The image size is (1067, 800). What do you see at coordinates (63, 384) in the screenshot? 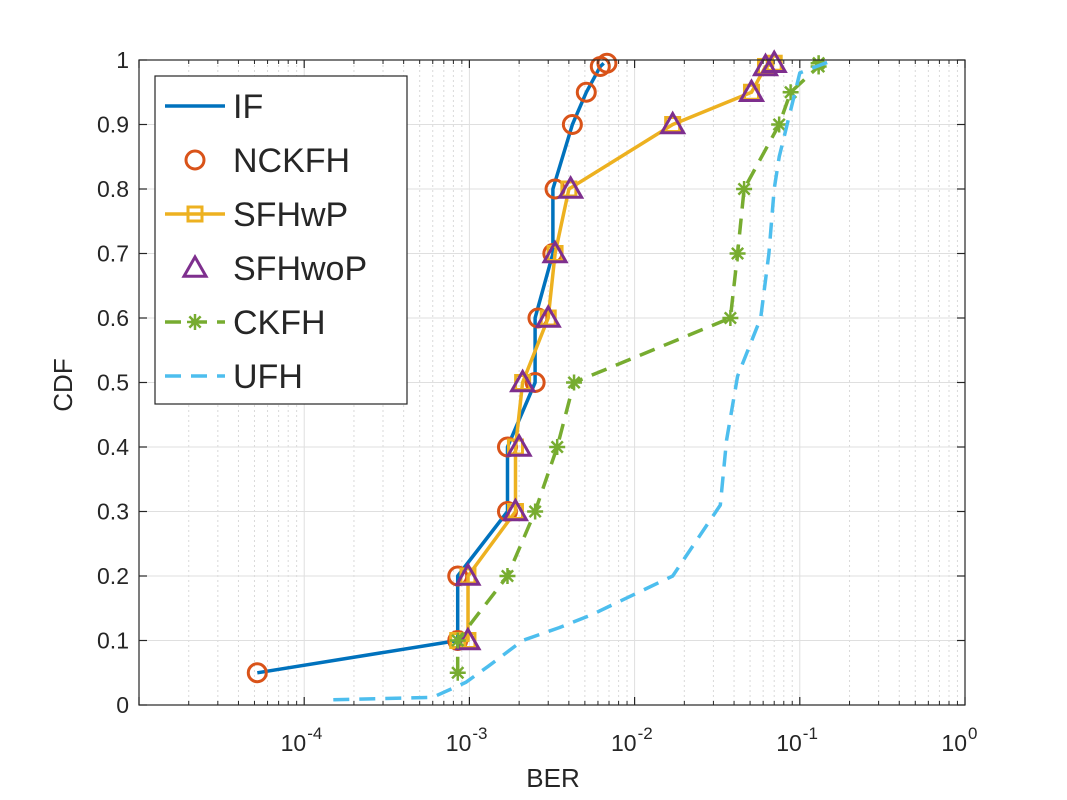
I see `y-axis-label: CDF` at bounding box center [63, 384].